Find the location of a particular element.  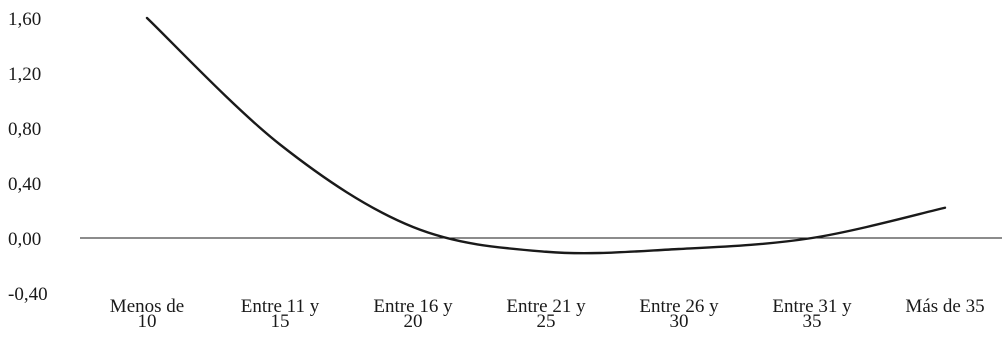

x-tick-label-line: Más de 35 is located at coordinates (944, 306).